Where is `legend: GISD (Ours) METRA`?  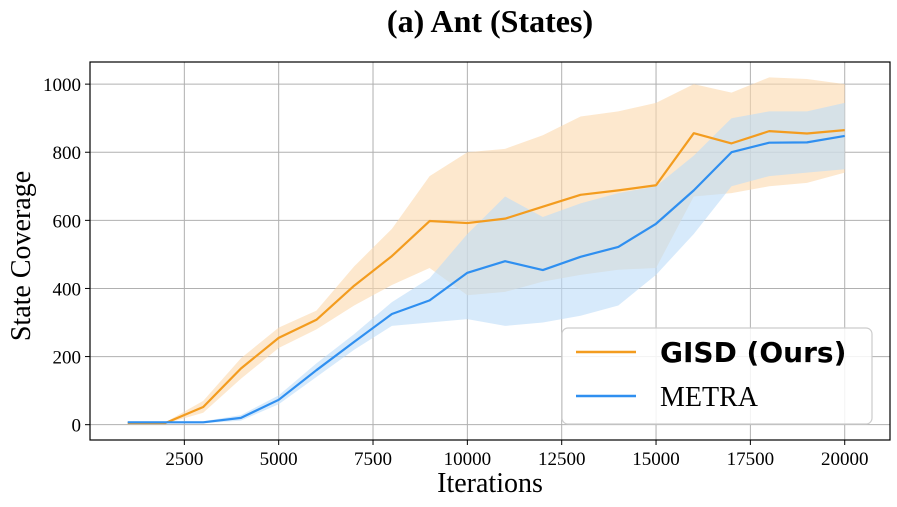
legend: GISD (Ours) METRA is located at coordinates (717, 376).